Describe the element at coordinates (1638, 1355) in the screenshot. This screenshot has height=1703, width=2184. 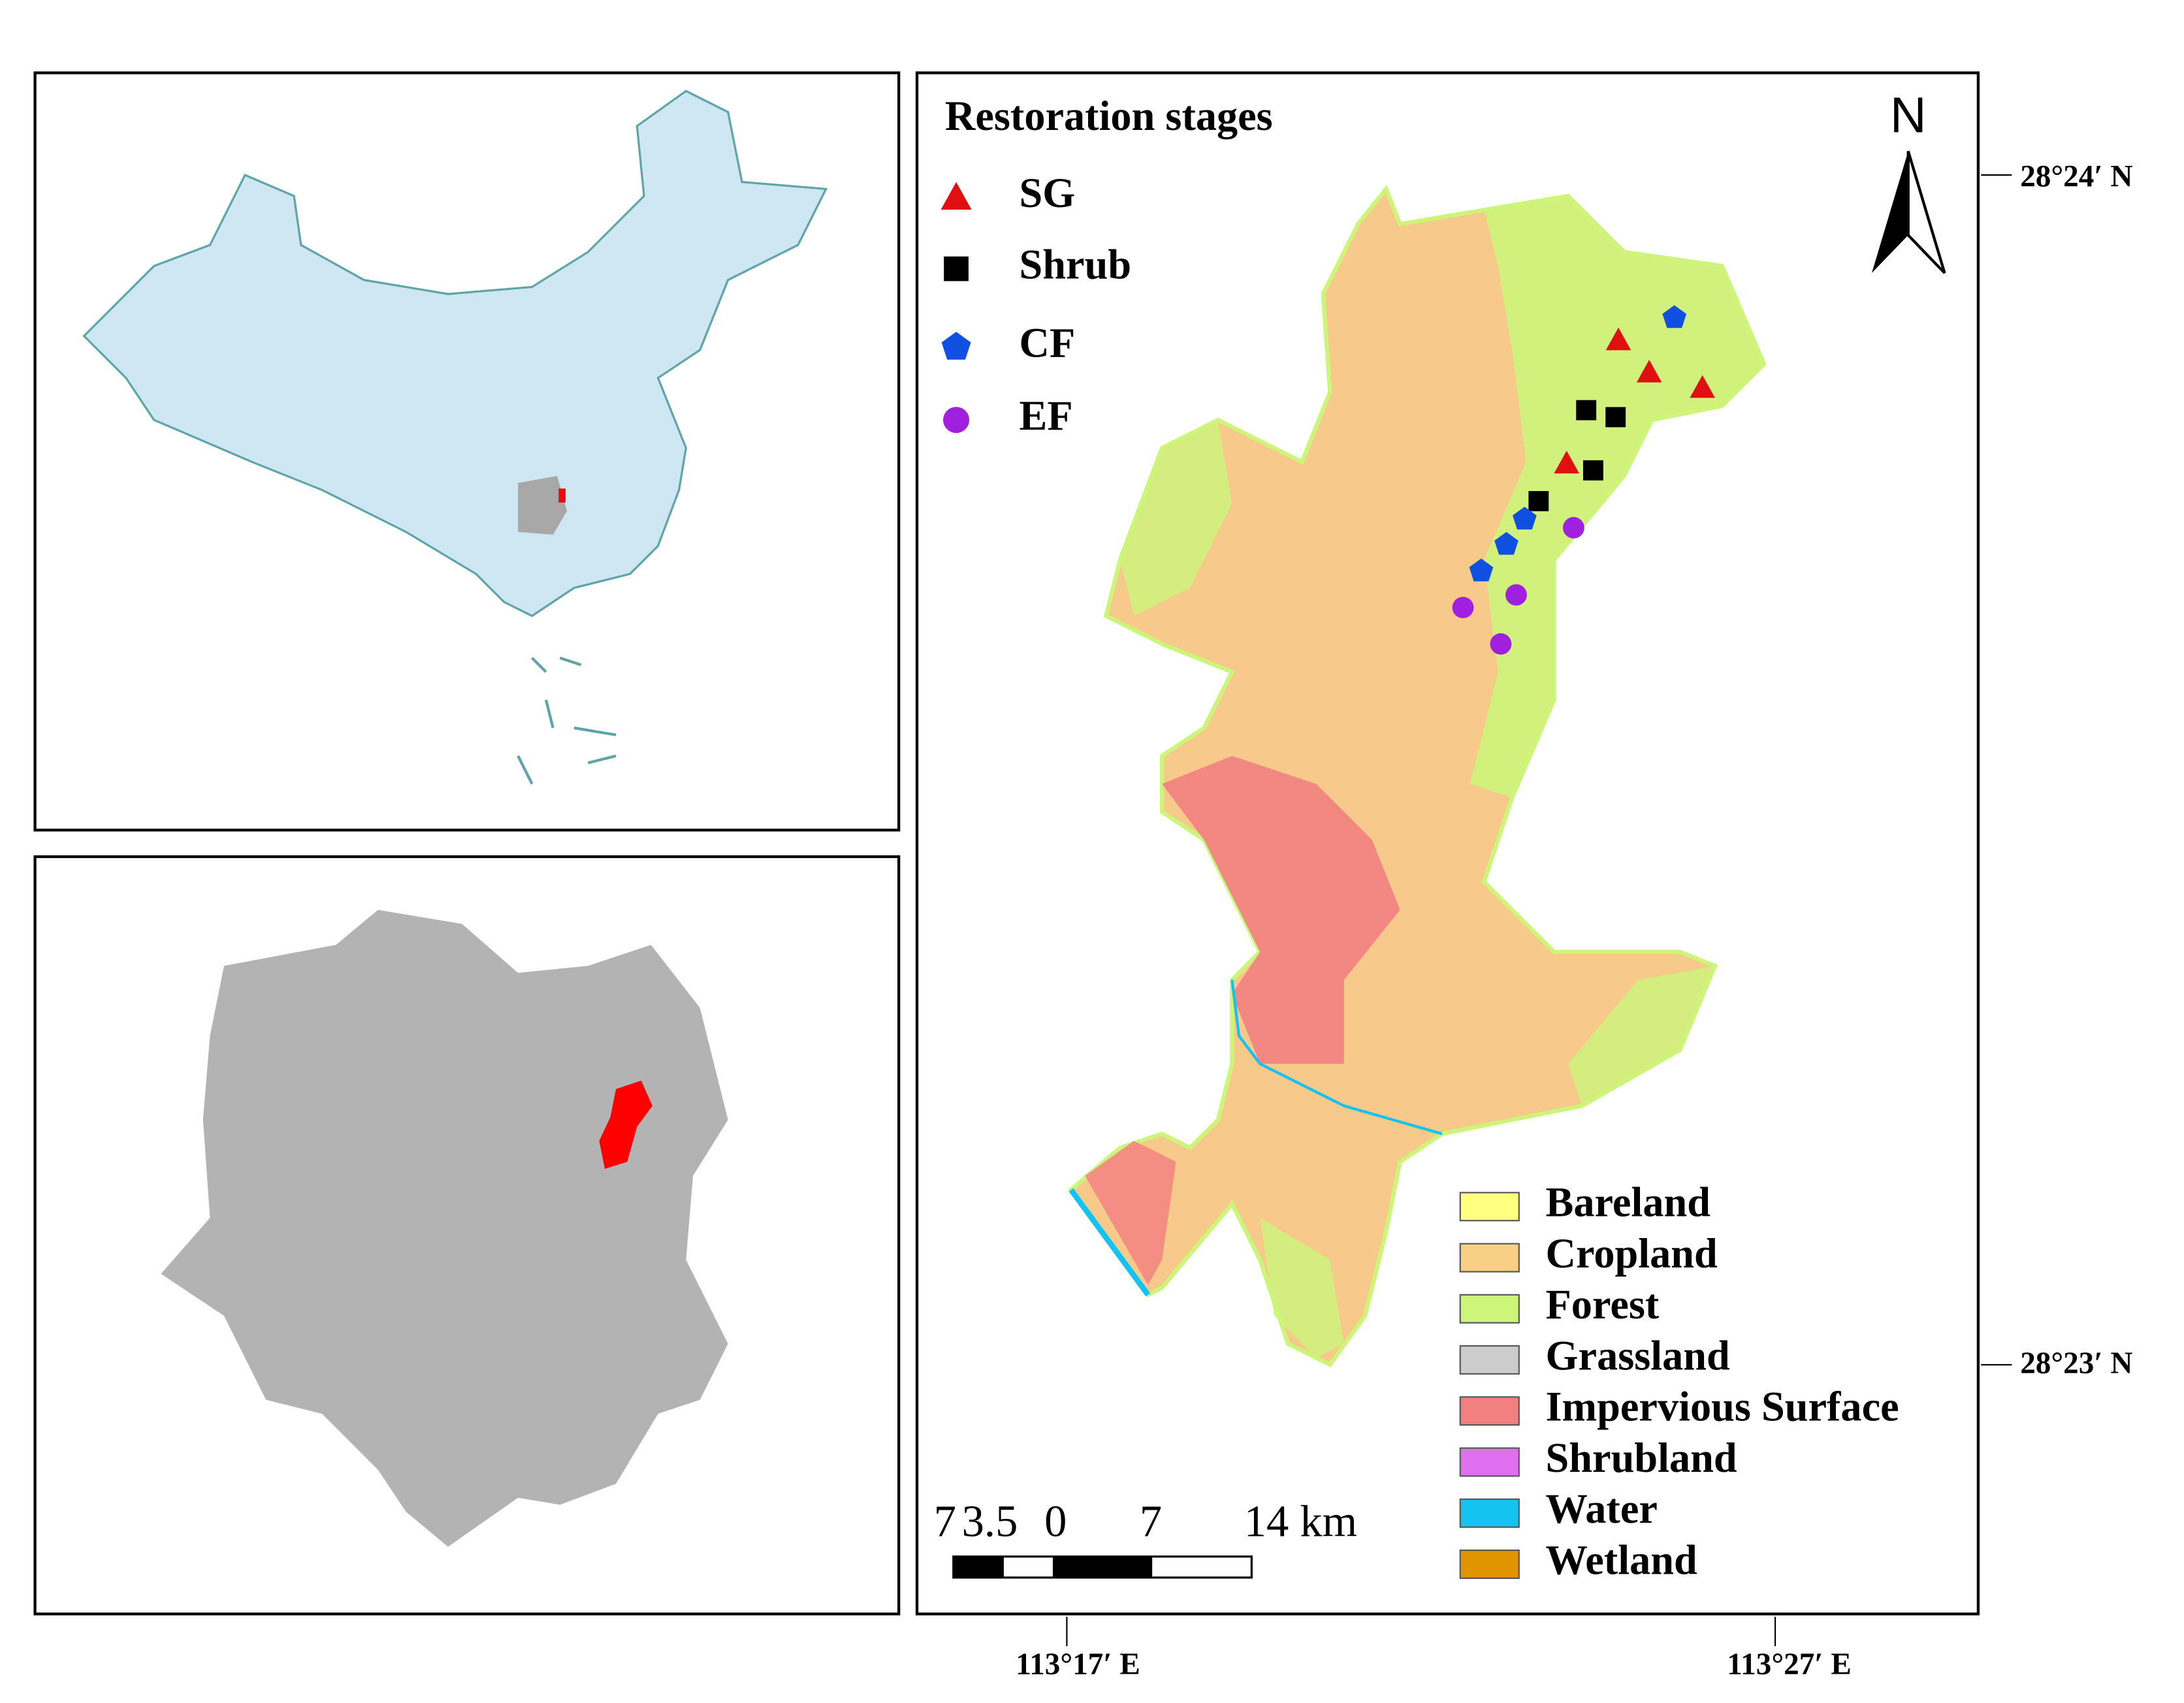
I see `legend-label: Grassland` at that location.